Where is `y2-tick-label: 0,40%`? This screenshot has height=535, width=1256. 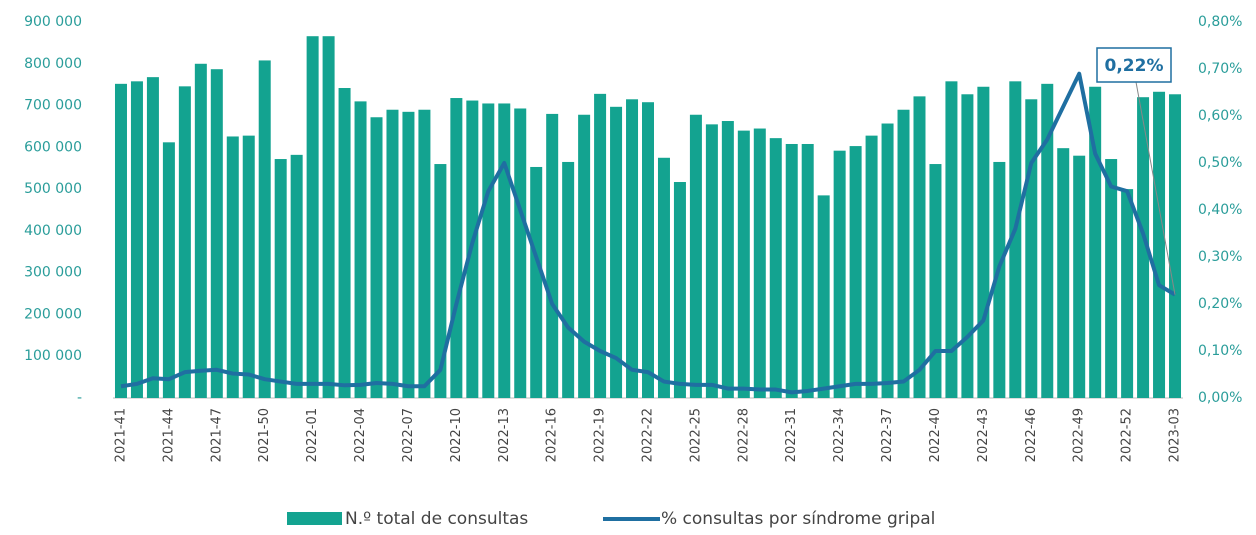 y2-tick-label: 0,40% is located at coordinates (1220, 210).